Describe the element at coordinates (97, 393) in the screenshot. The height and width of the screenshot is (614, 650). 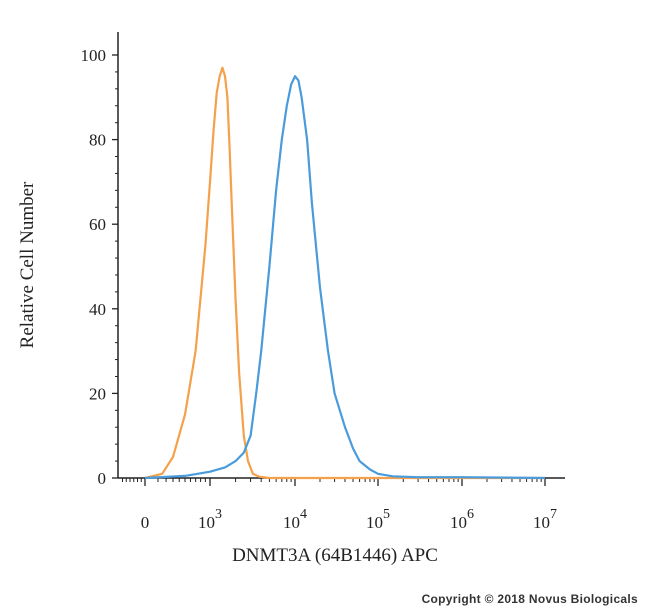
I see `y-tick-label: 20` at that location.